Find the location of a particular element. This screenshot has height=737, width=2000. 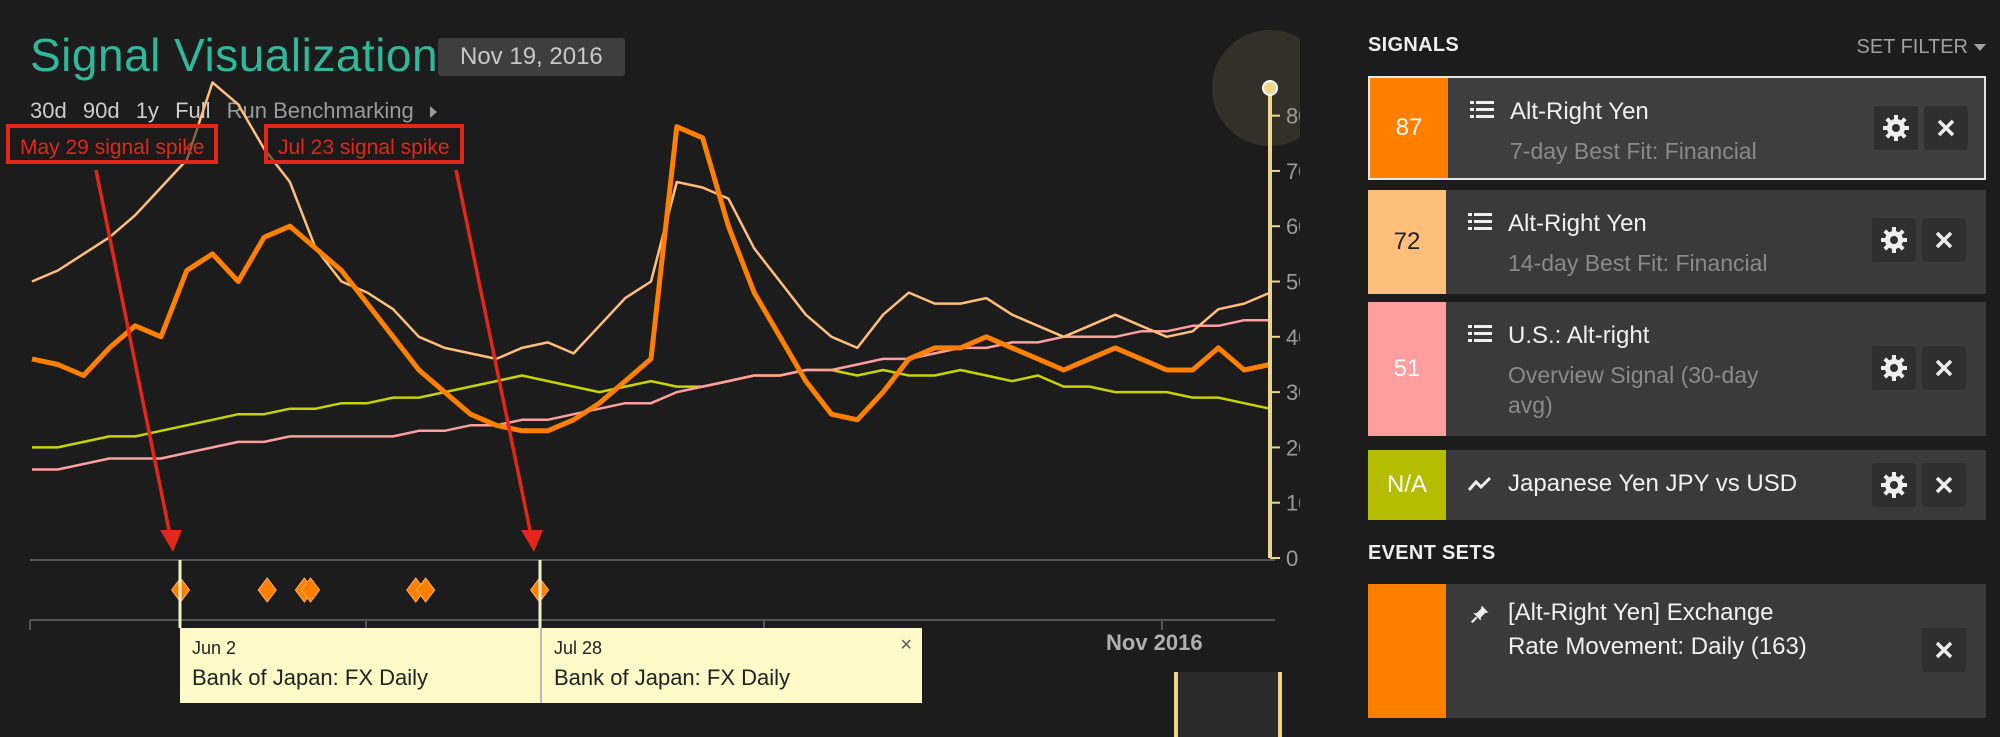

signal-value-swatch: 72 is located at coordinates (1407, 242).